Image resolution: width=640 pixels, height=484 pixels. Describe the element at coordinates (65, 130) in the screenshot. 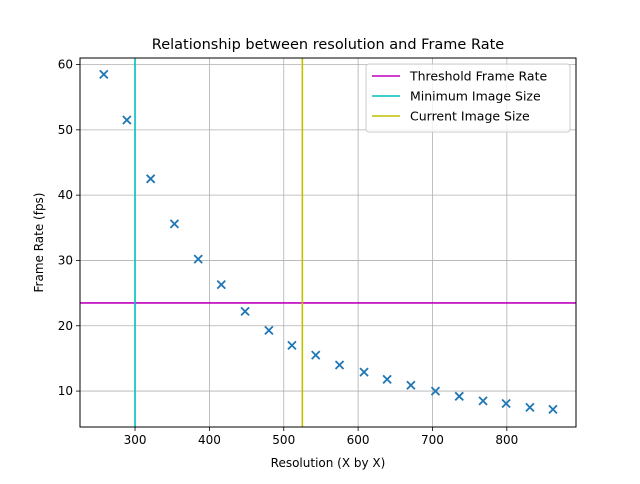

I see `y-tick-label: 50` at that location.